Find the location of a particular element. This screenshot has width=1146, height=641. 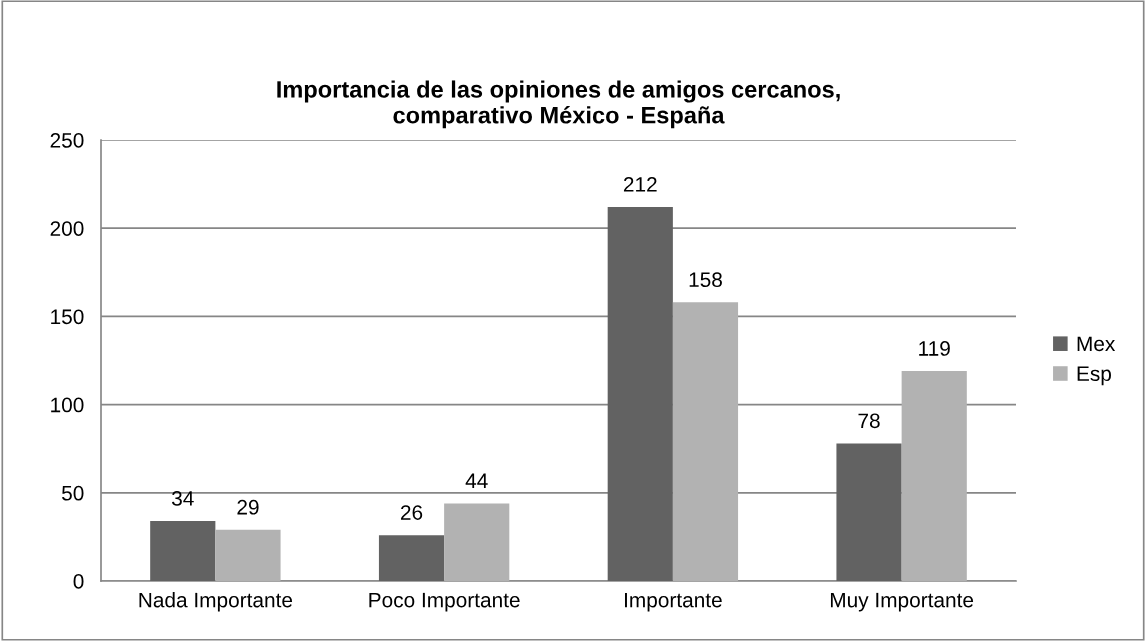

y-tick-label: 250 is located at coordinates (67, 140).